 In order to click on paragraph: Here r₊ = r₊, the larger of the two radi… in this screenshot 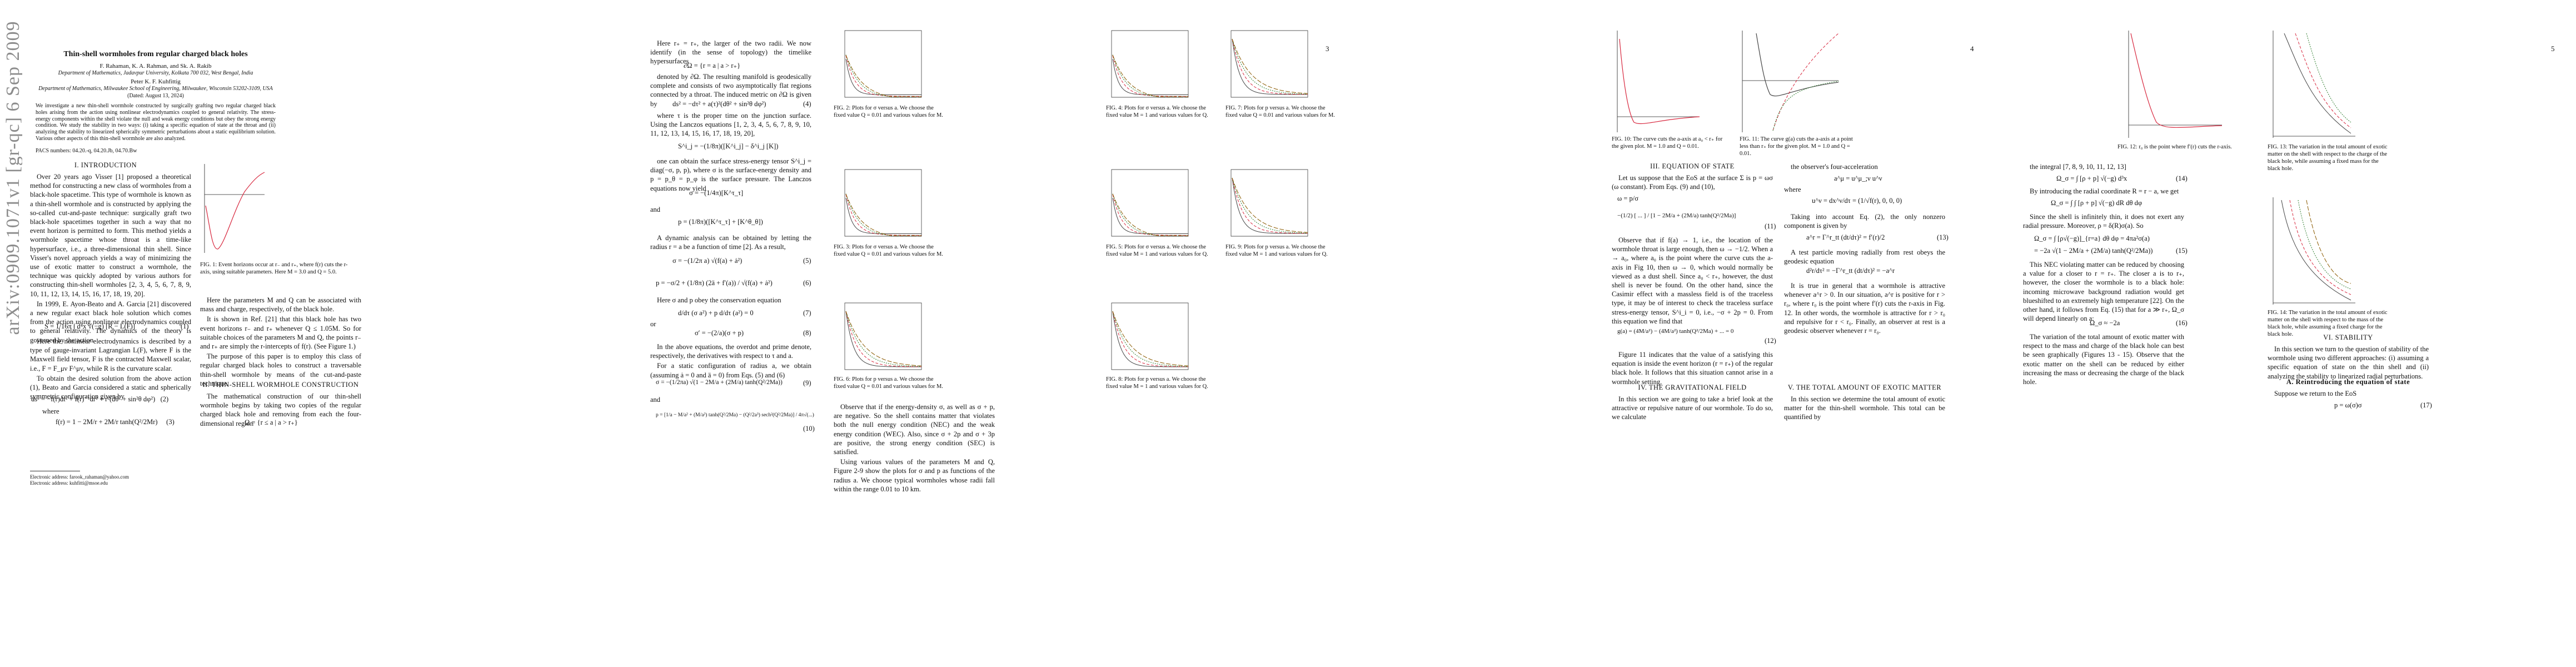, I will do `click(730, 52)`.